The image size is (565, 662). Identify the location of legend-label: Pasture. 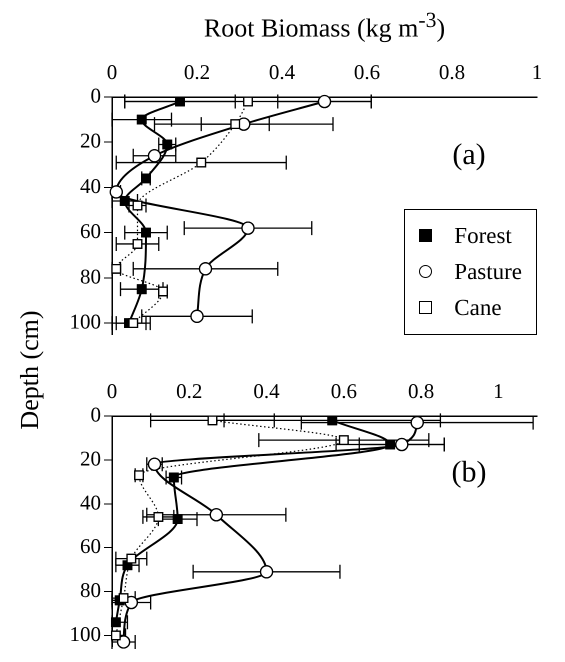
(488, 271).